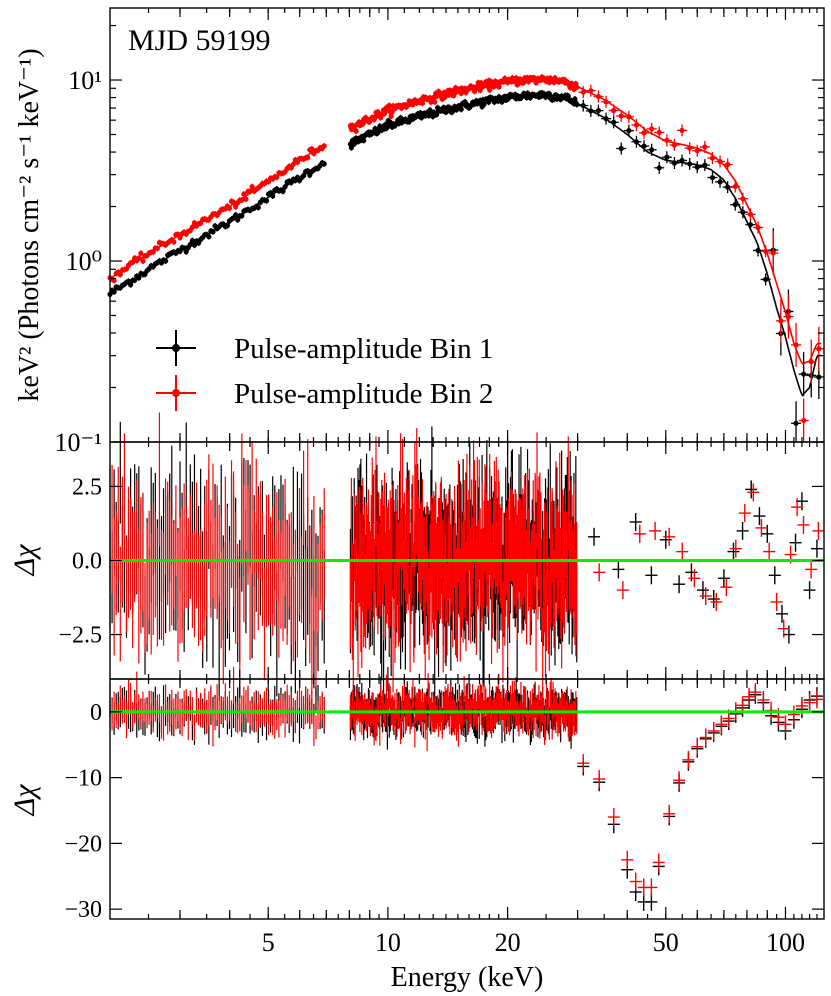 The image size is (831, 996). Describe the element at coordinates (29, 224) in the screenshot. I see `spectrum-ylabel: keV² (Photons cm⁻² s⁻¹ keV⁻¹)` at that location.